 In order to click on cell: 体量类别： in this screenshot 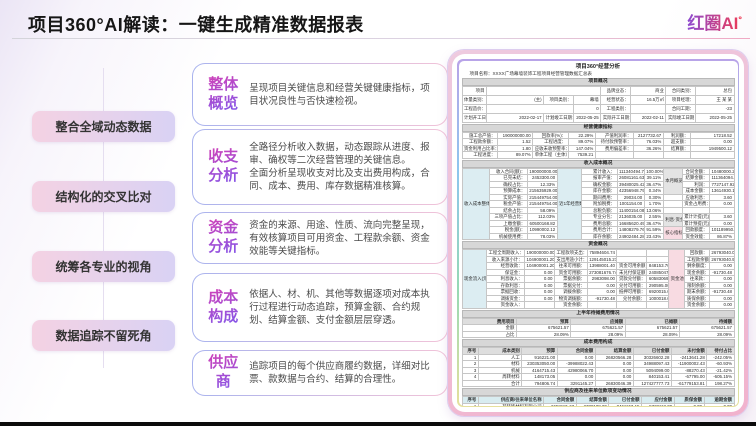, I will do `click(474, 99)`.